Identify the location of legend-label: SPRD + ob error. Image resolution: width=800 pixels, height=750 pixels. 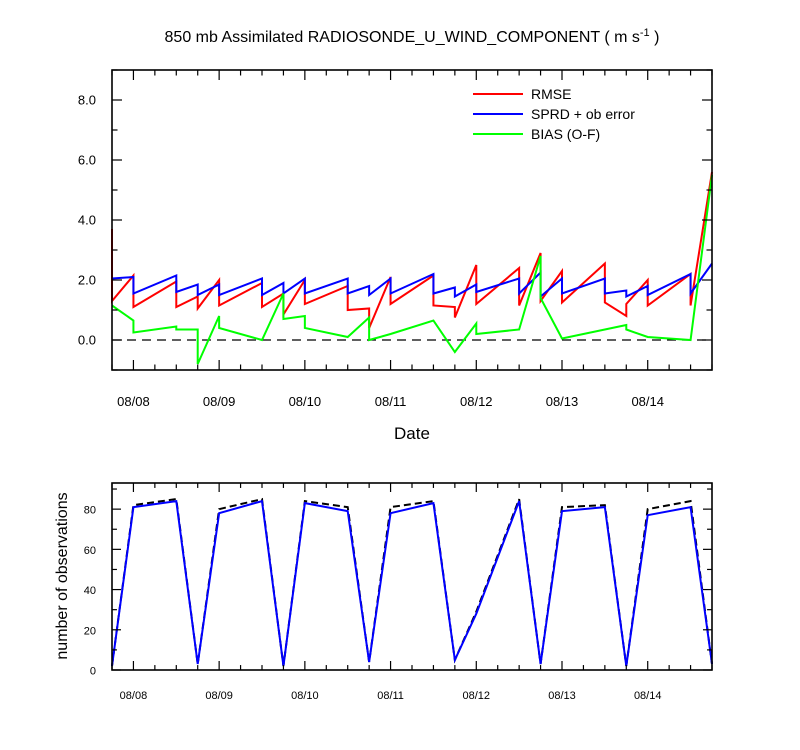
(583, 114).